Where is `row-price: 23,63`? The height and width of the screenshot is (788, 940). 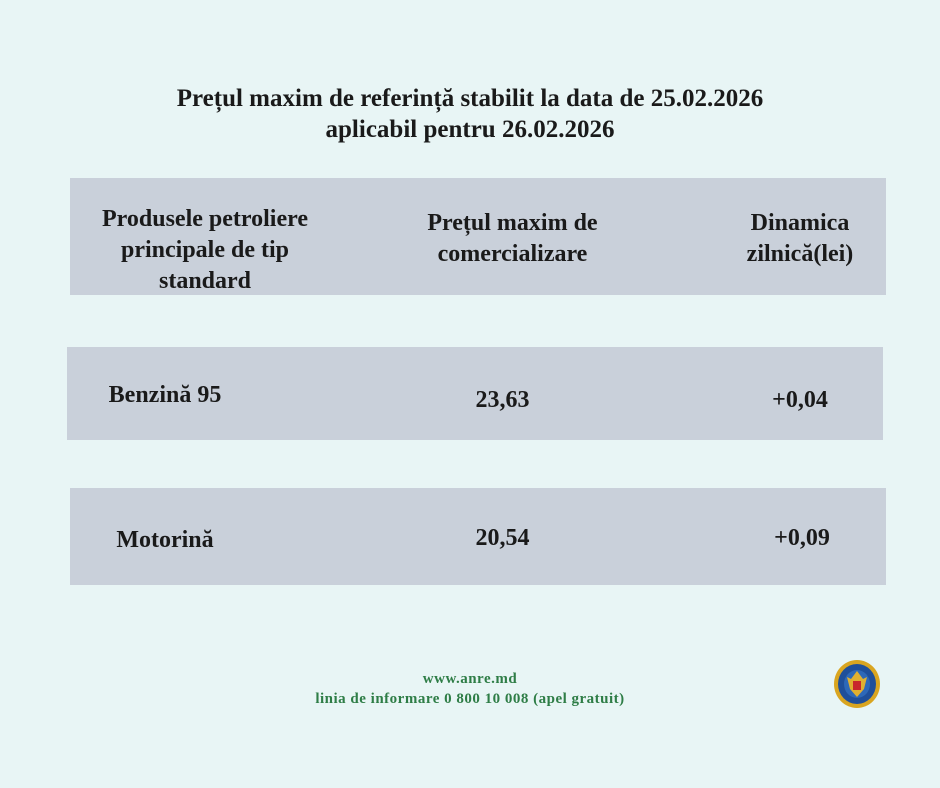
row-price: 23,63 is located at coordinates (502, 400).